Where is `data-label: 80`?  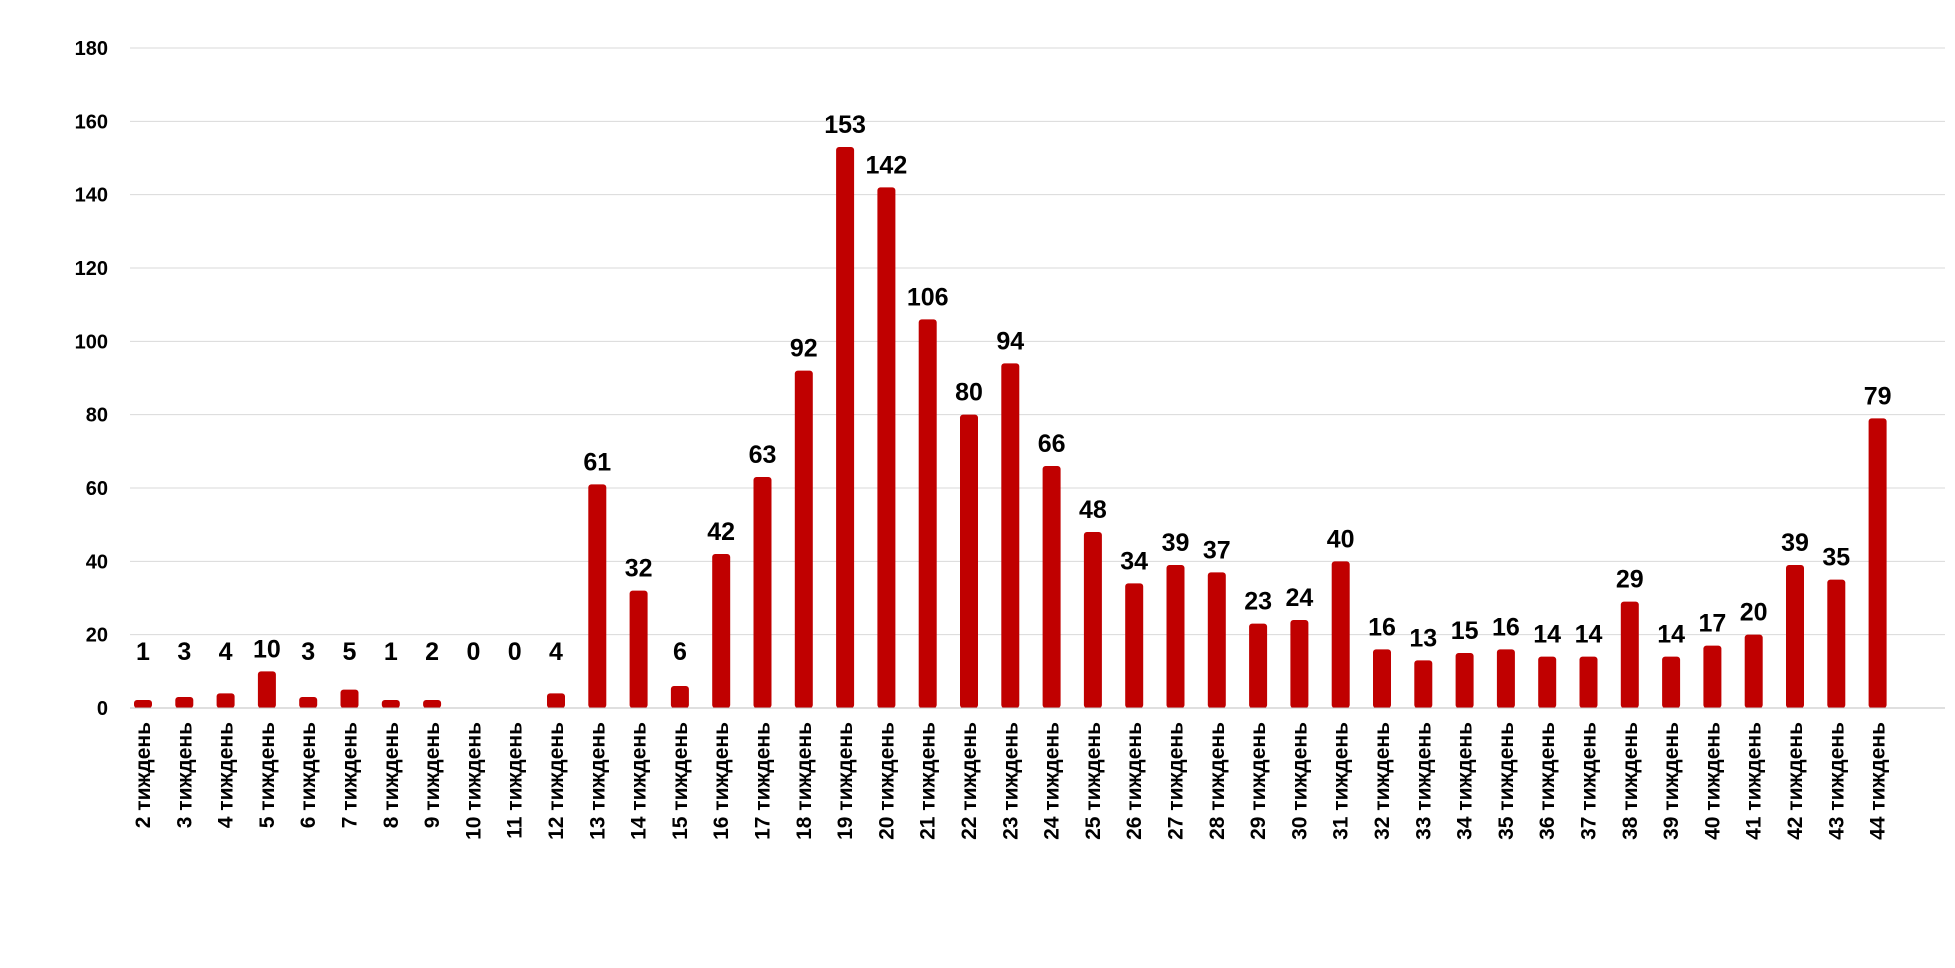
data-label: 80 is located at coordinates (969, 393).